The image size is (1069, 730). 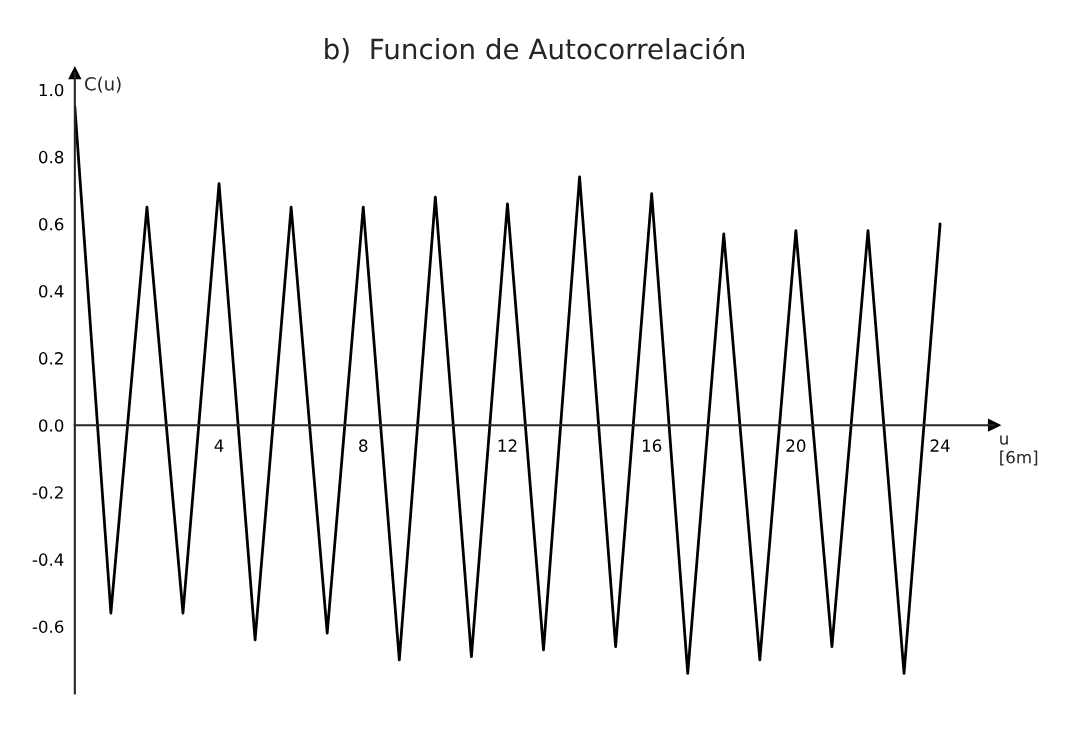 I want to click on y-tick-label: -0.2, so click(x=47, y=492).